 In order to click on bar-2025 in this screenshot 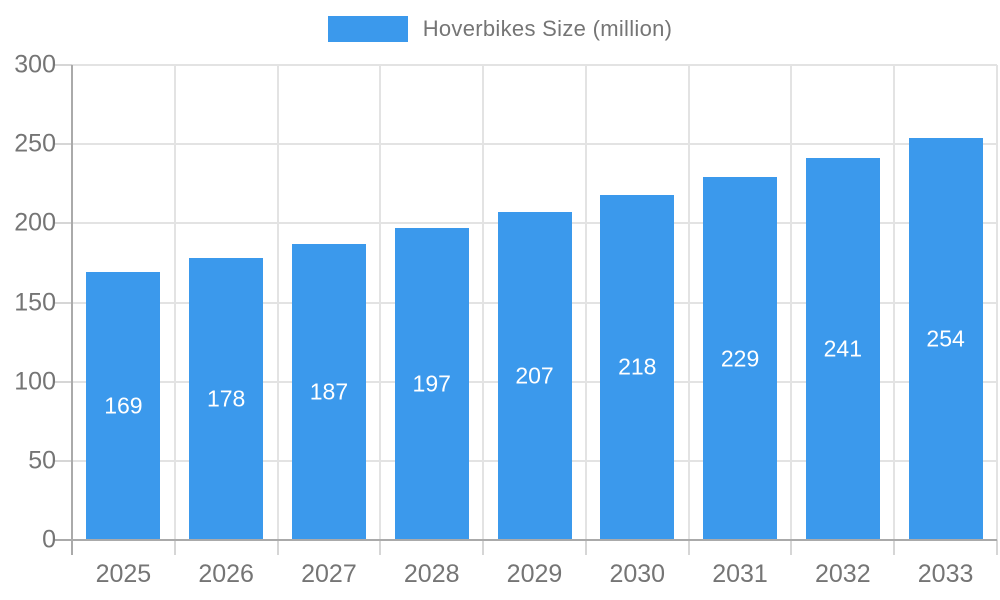, I will do `click(123, 406)`.